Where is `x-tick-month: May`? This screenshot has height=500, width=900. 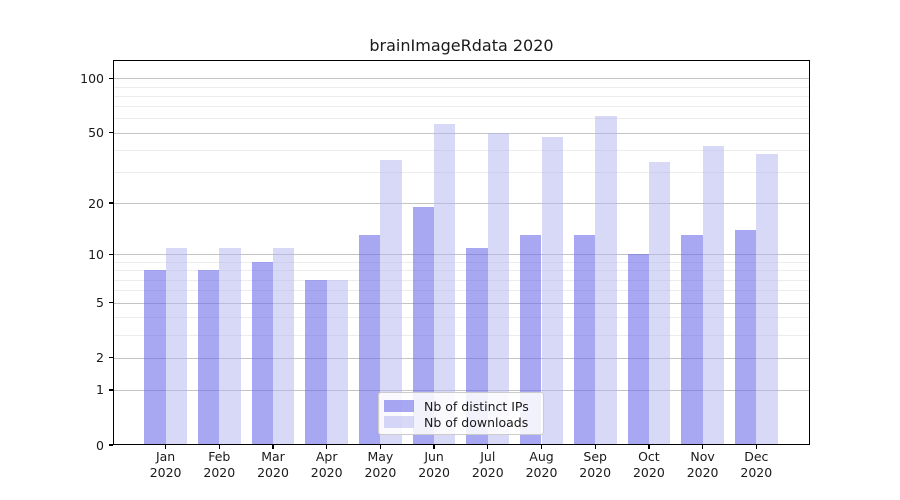 x-tick-month: May is located at coordinates (380, 456).